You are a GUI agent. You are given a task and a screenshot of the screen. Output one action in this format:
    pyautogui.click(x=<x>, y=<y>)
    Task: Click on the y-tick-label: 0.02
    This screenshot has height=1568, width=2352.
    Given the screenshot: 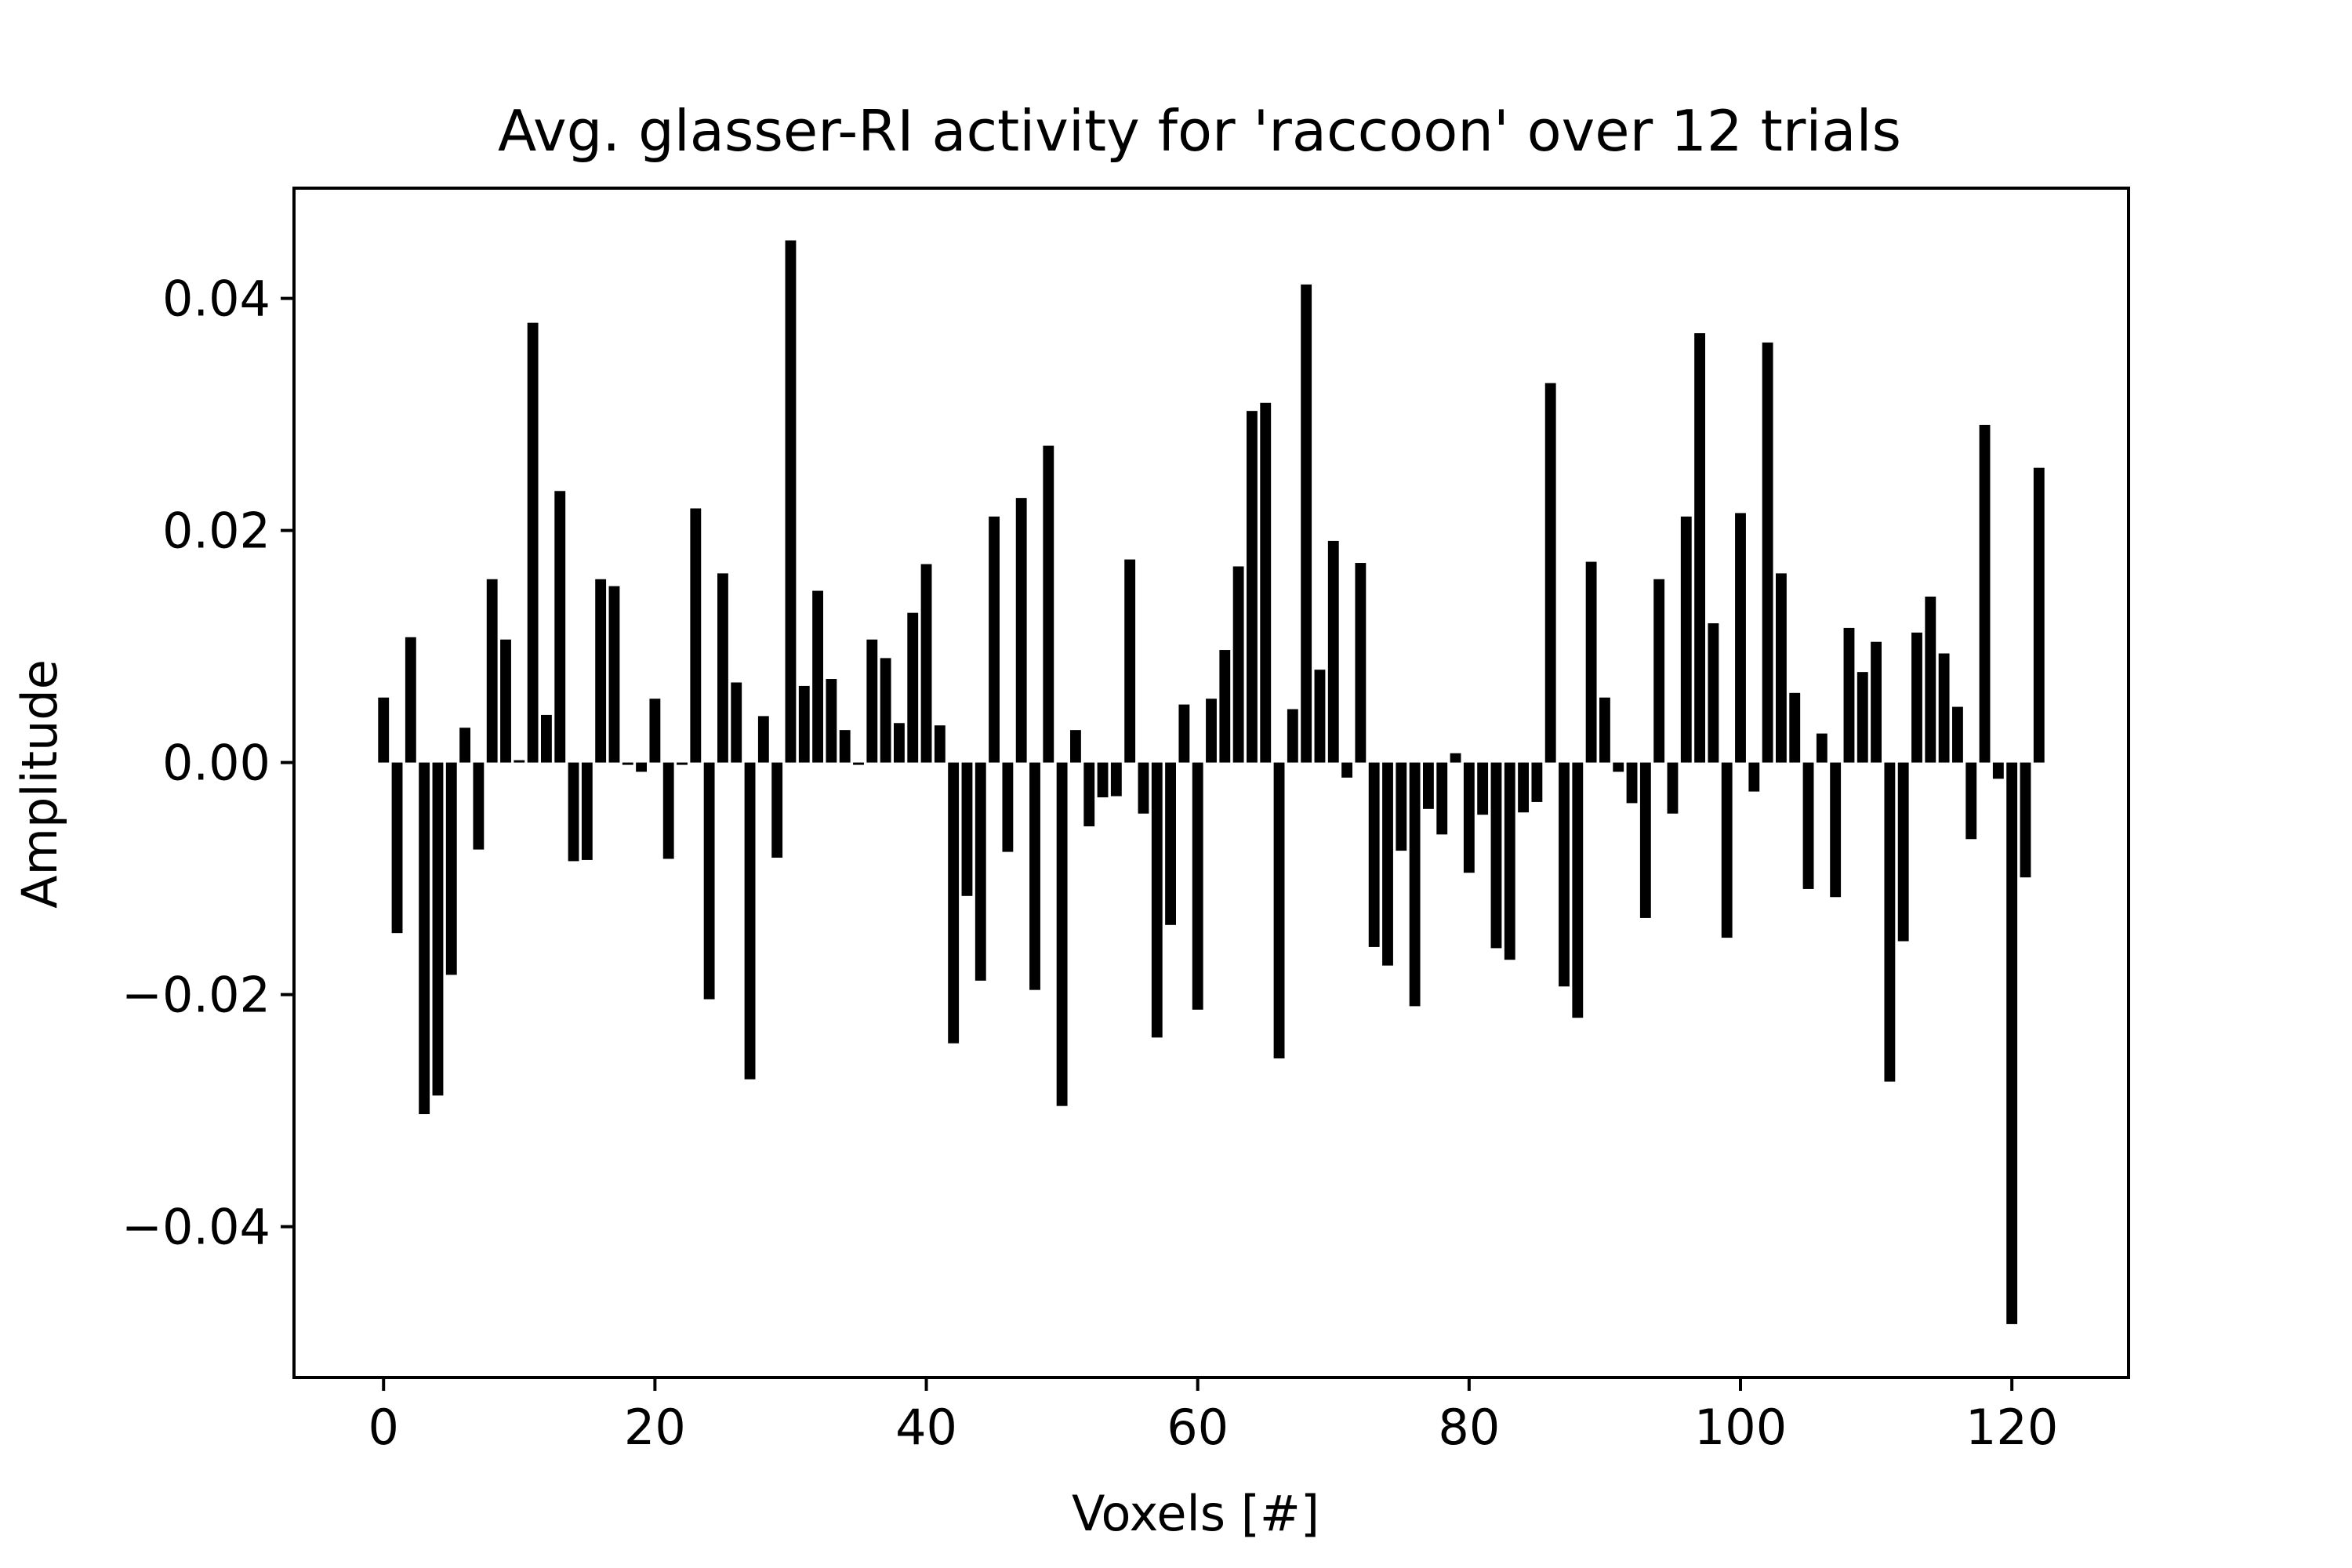 What is the action you would take?
    pyautogui.click(x=216, y=531)
    